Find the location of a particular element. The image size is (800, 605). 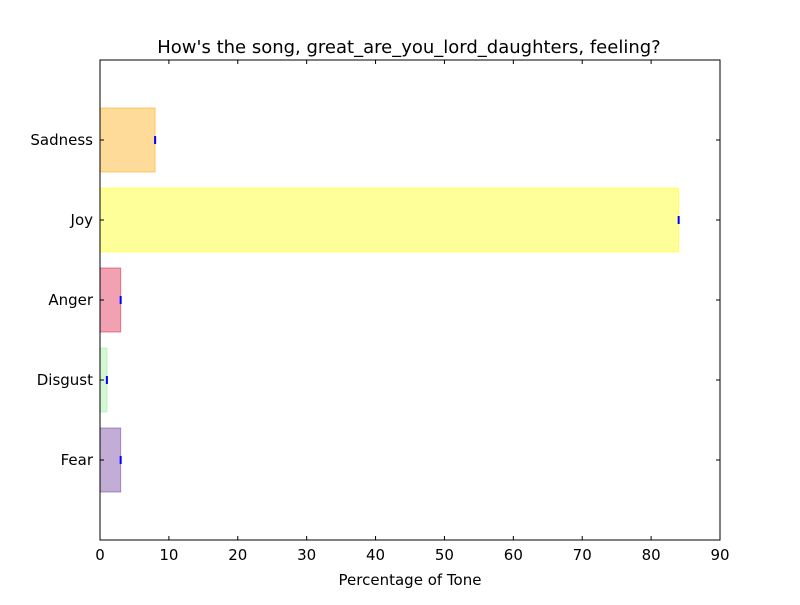

y-tick-label-joy: Joy is located at coordinates (82, 220).